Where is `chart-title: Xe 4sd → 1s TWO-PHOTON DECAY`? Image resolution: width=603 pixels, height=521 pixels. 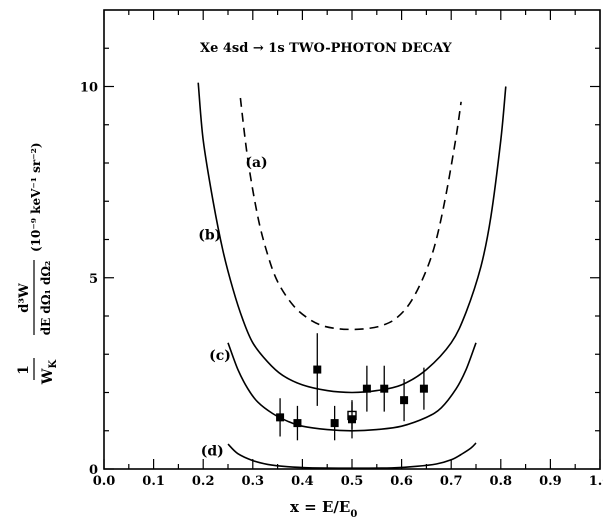
chart-title: Xe 4sd → 1s TWO-PHOTON DECAY is located at coordinates (326, 48).